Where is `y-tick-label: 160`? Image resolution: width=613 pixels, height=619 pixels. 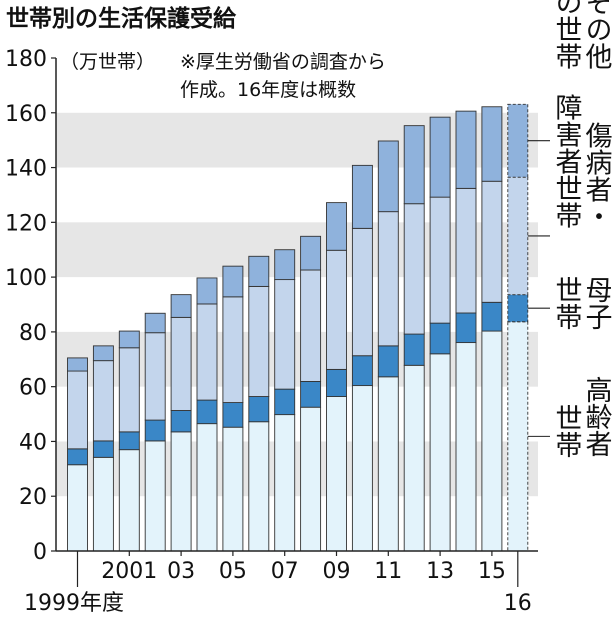
y-tick-label: 160 is located at coordinates (26, 114).